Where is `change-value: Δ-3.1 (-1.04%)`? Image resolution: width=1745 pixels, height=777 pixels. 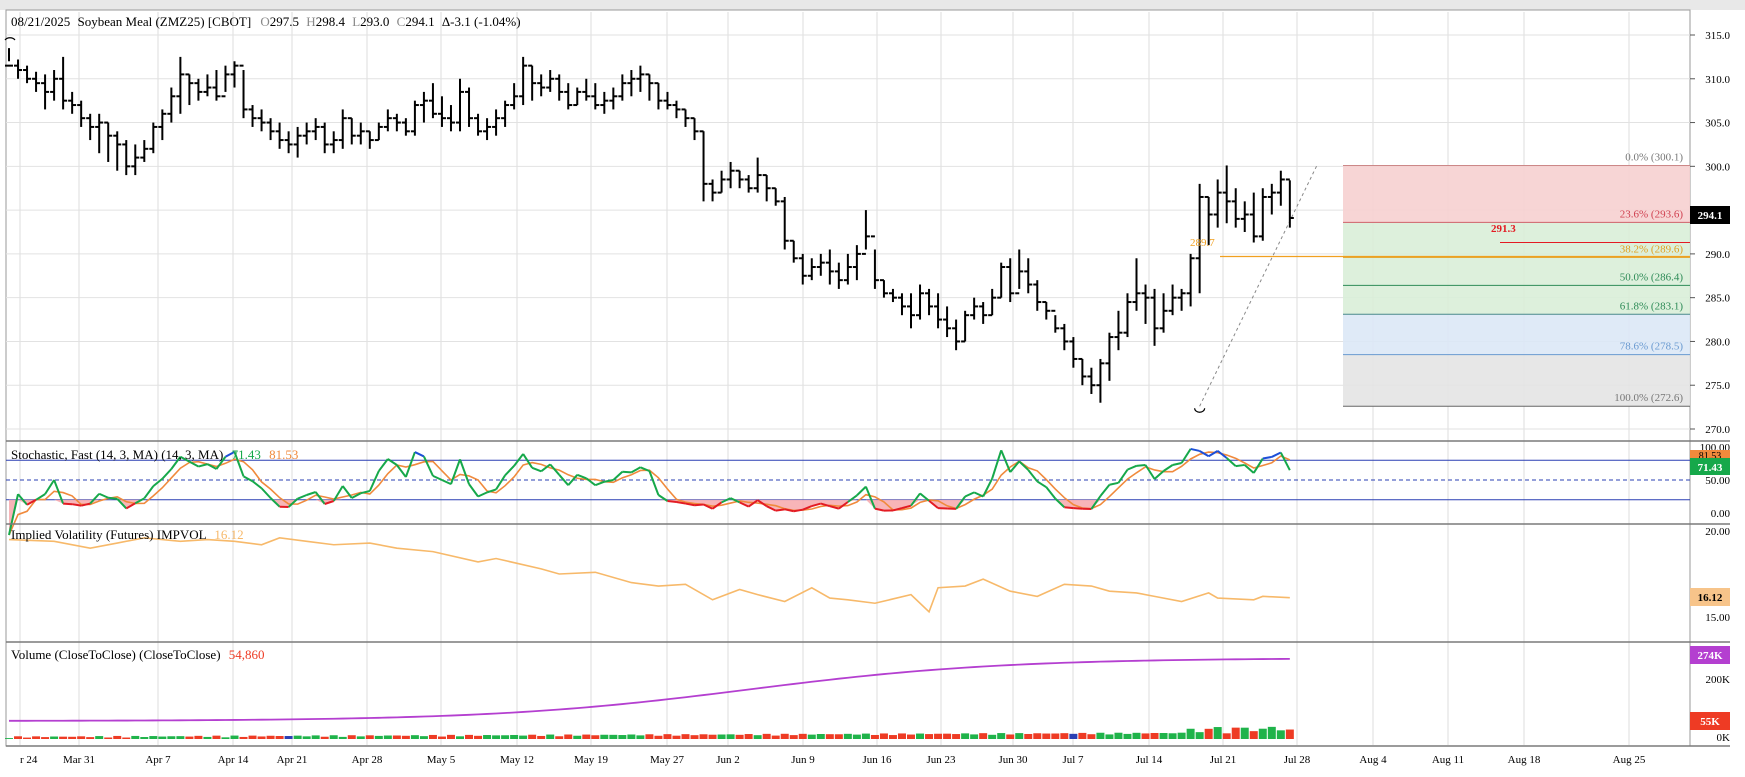
change-value: Δ-3.1 (-1.04%) is located at coordinates (481, 21).